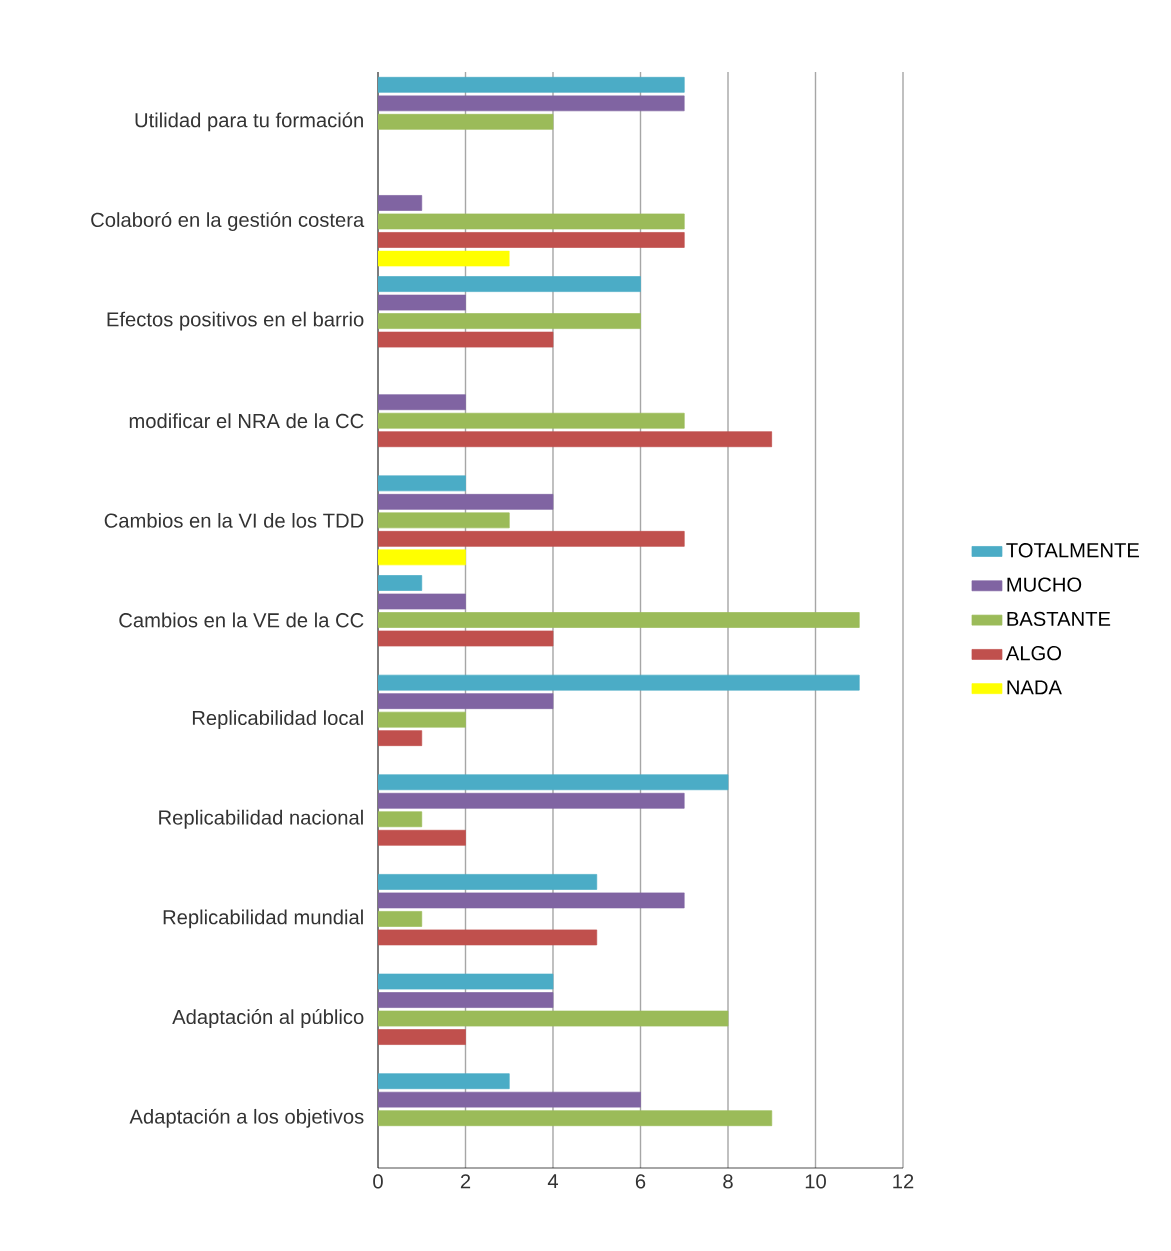 The image size is (1171, 1251). Describe the element at coordinates (1059, 619) in the screenshot. I see `legend-label: BASTANTE` at that location.